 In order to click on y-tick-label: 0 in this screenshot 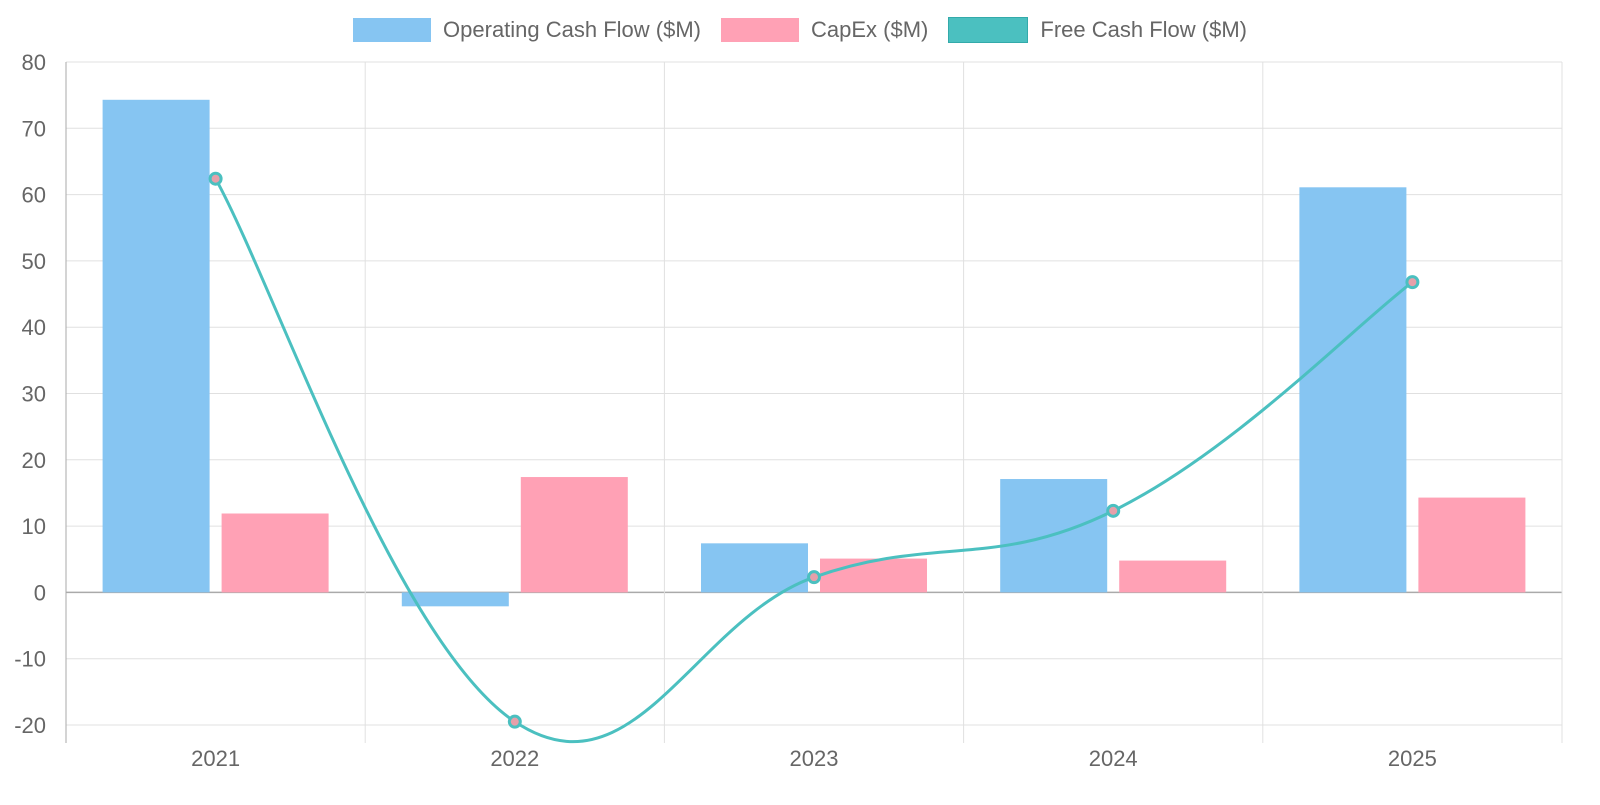, I will do `click(40, 592)`.